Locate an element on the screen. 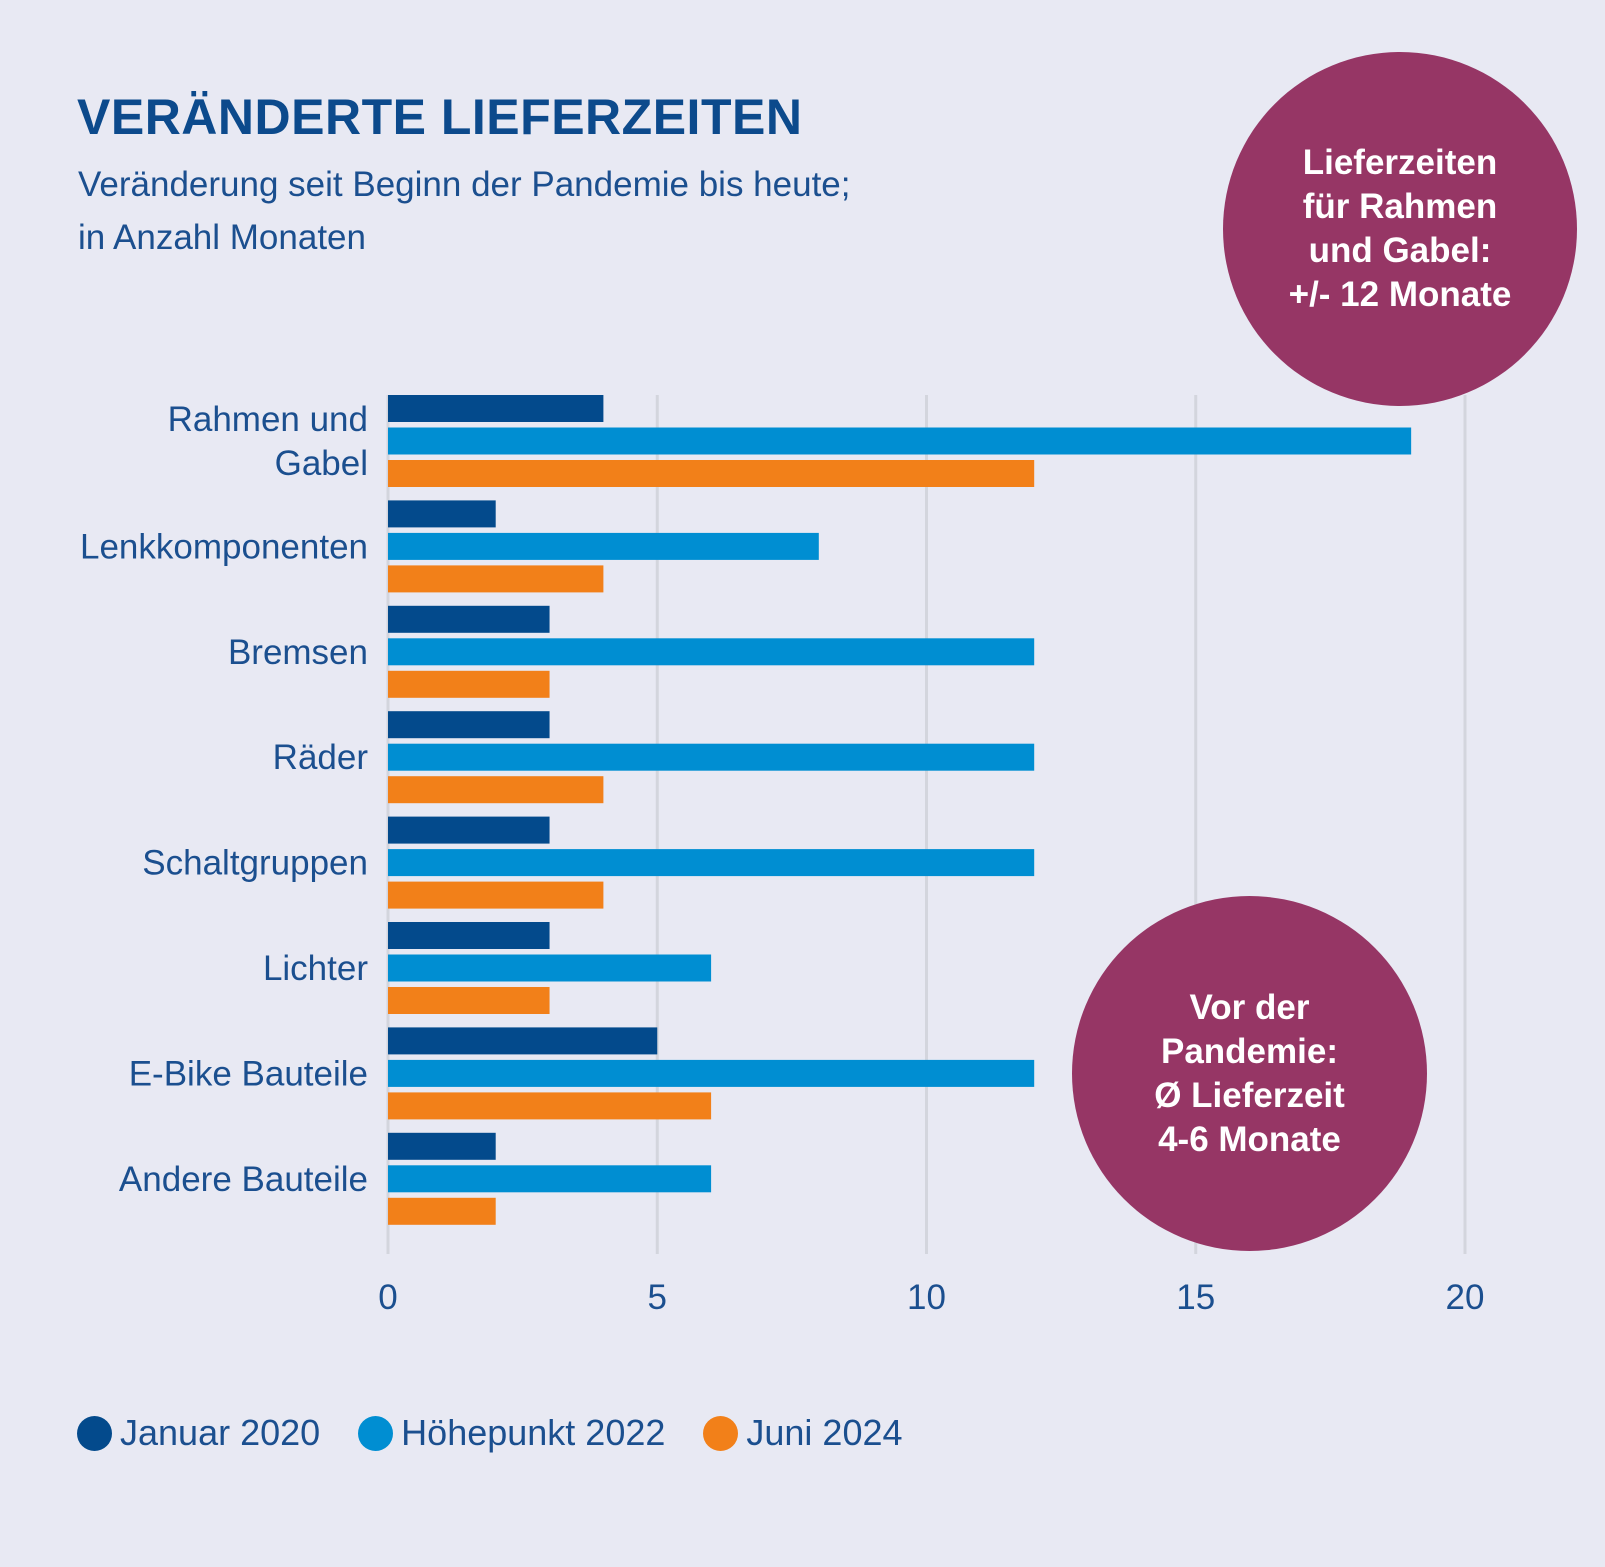 The width and height of the screenshot is (1605, 1567). x-tick-label: 15 is located at coordinates (1195, 1297).